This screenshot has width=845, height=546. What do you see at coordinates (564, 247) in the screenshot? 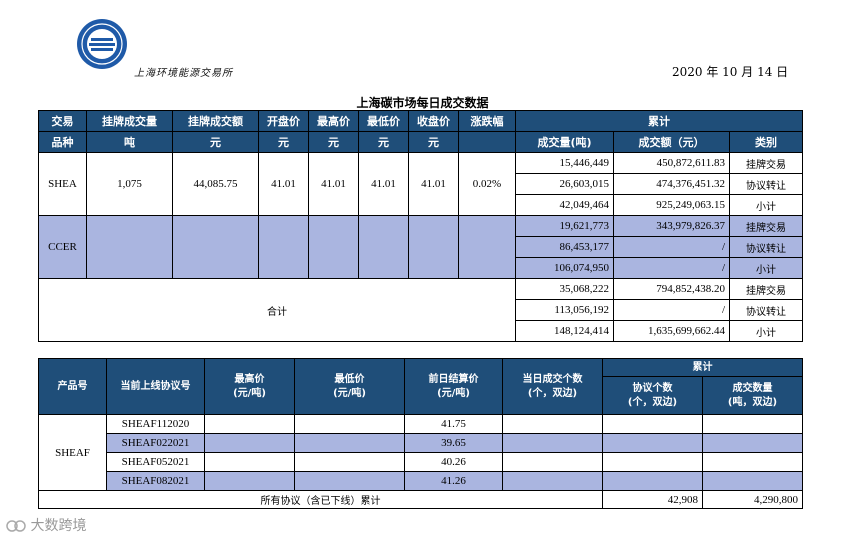
I see `ccer-cum-volume: 86,453,177` at bounding box center [564, 247].